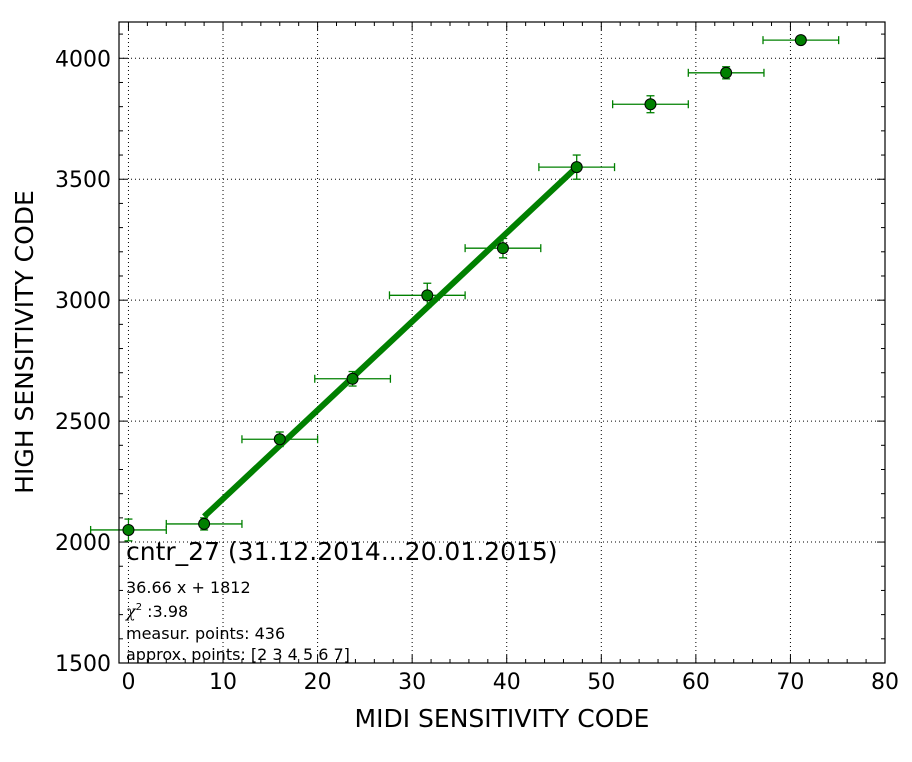 Image resolution: width=912 pixels, height=762 pixels. What do you see at coordinates (885, 682) in the screenshot?
I see `x-tick-label: 80` at bounding box center [885, 682].